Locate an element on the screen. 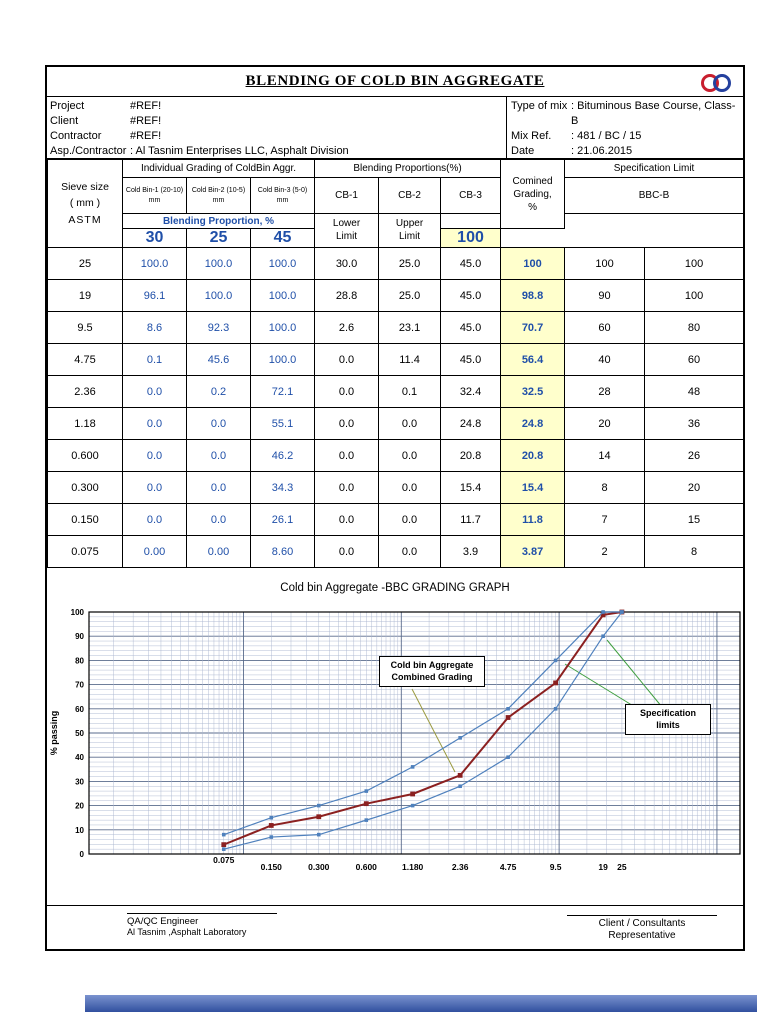 The height and width of the screenshot is (1024, 768). cell-blend-cb3: 3.9 is located at coordinates (471, 551).